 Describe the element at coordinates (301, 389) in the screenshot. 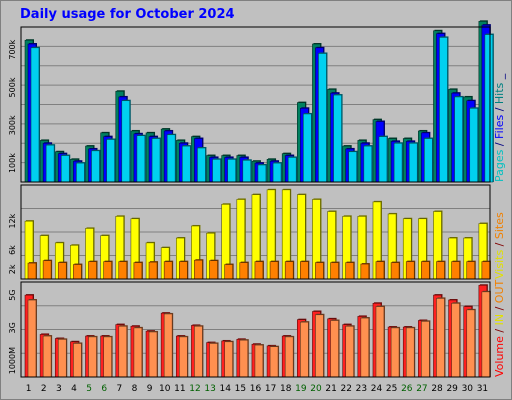

I see `x-tick-label: 19` at that location.